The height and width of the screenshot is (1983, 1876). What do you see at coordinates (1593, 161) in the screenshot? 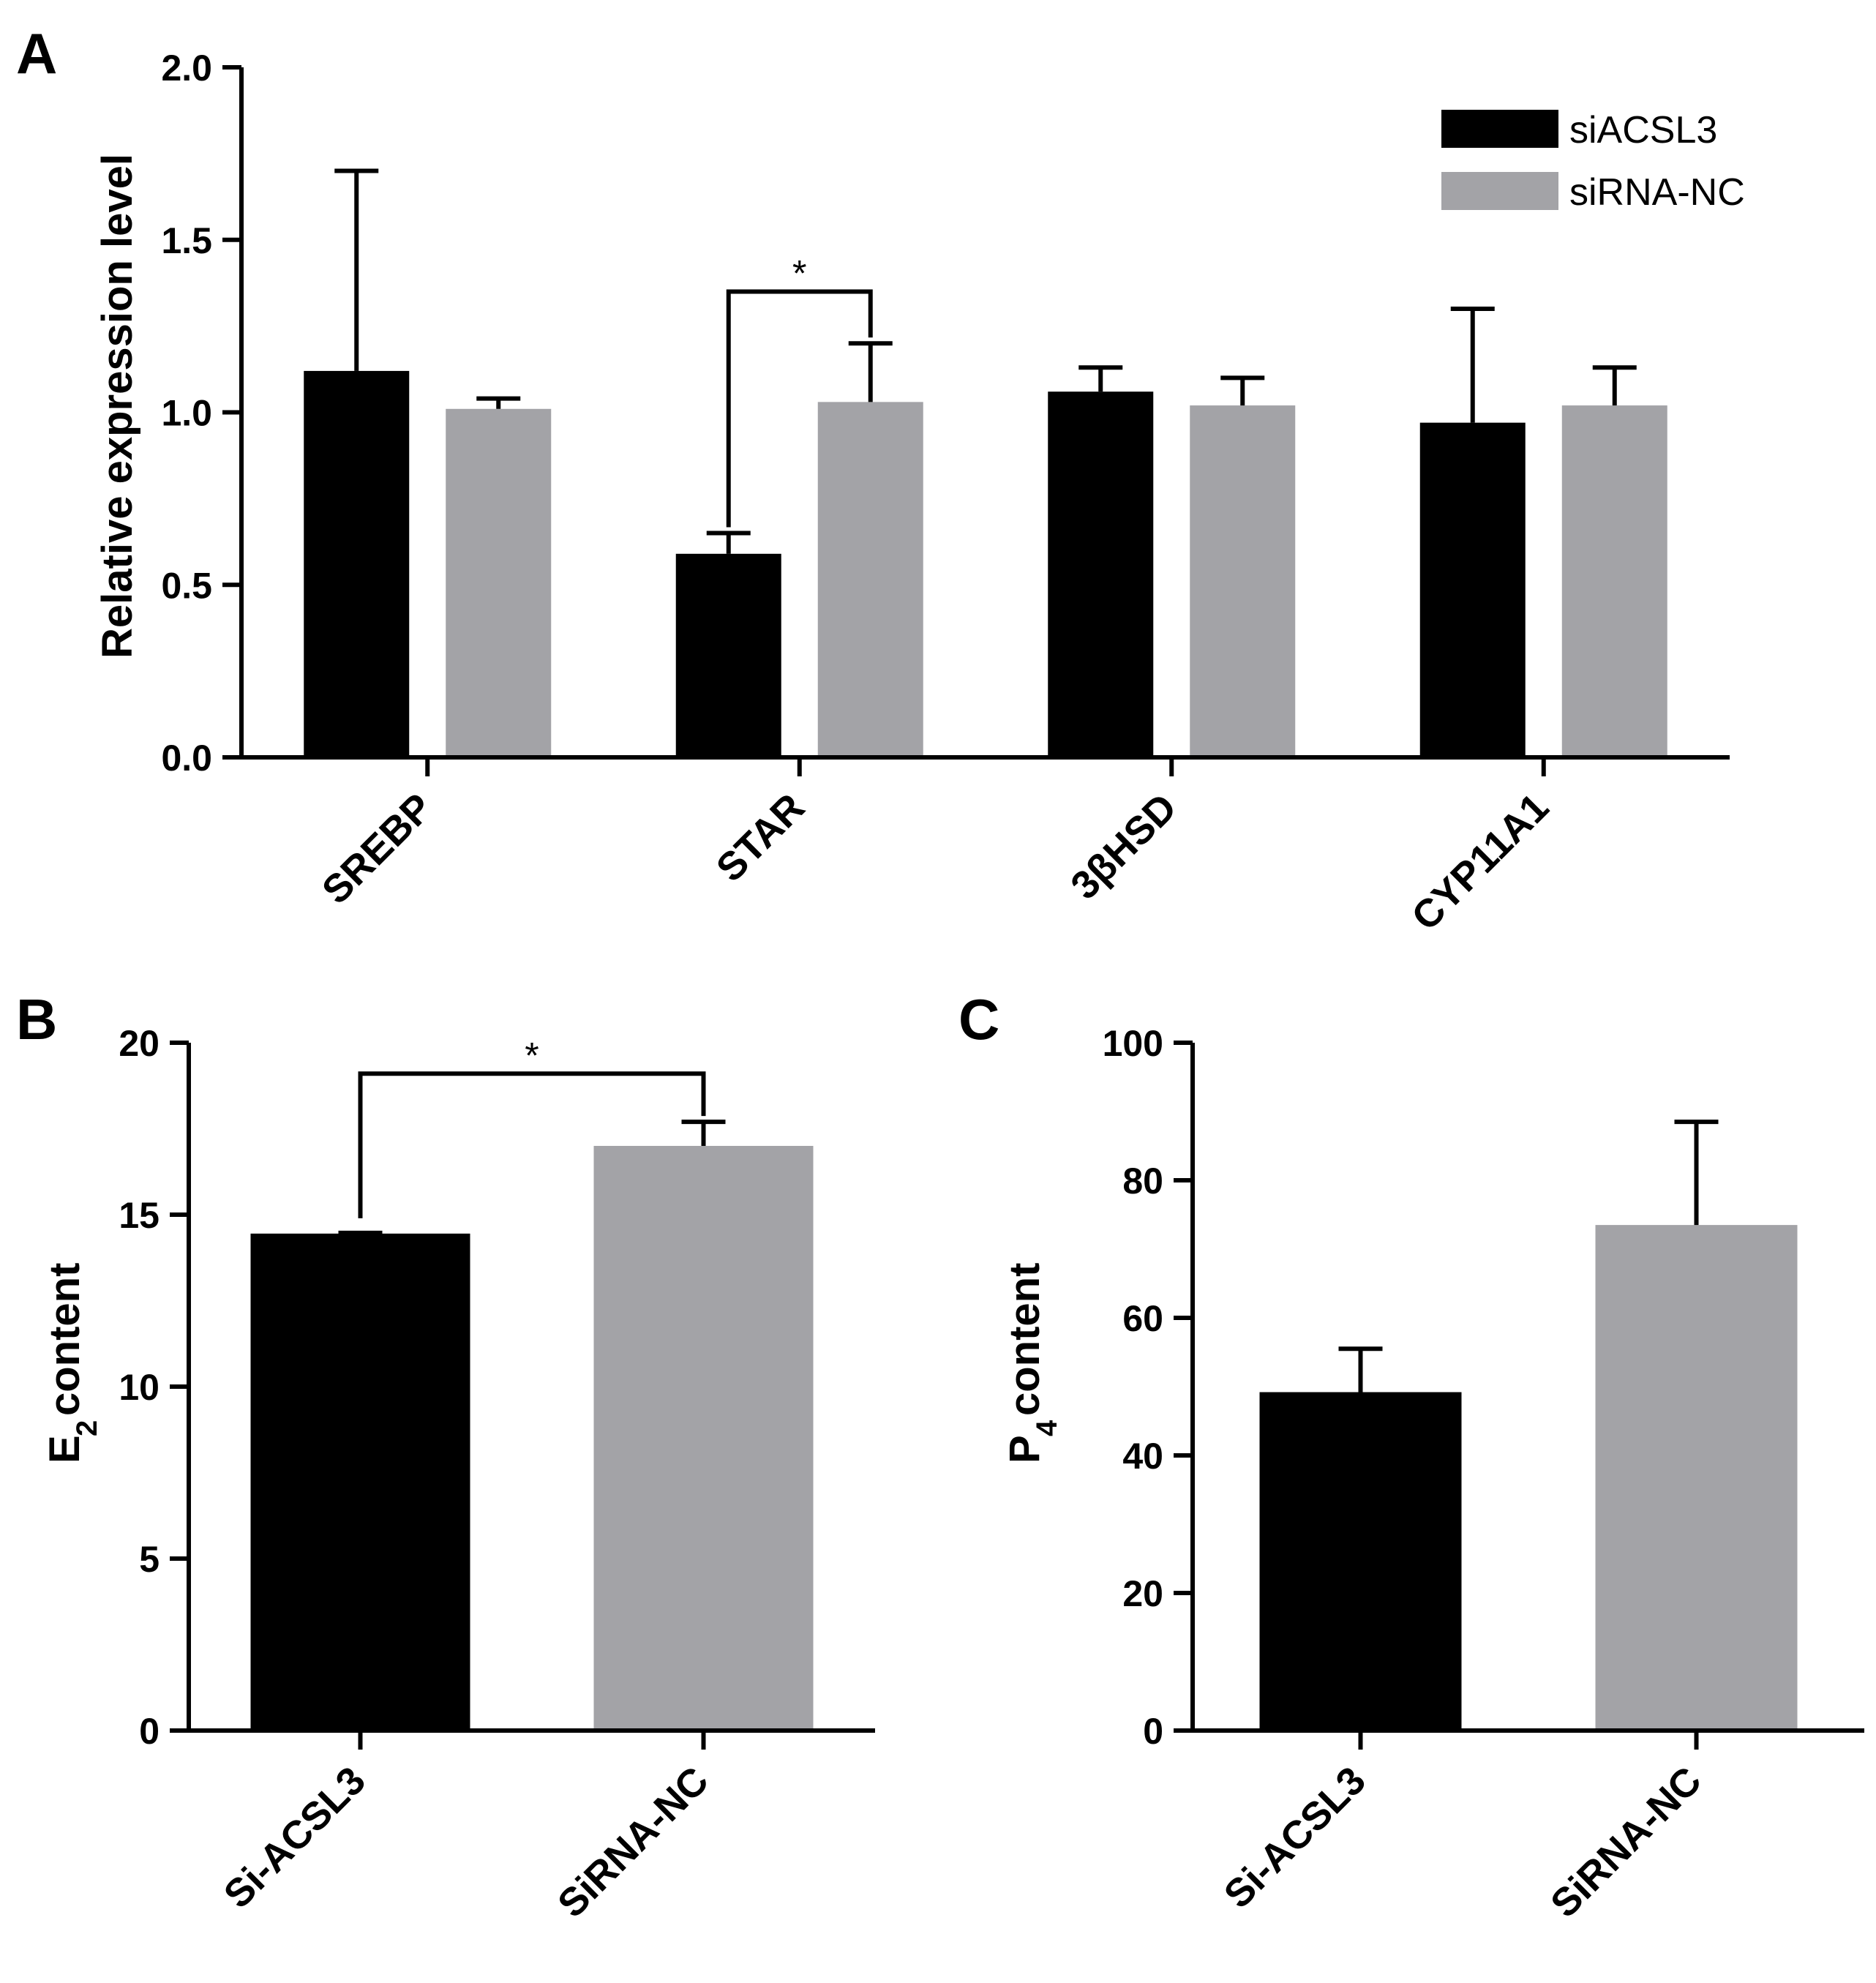
I see `panel-a-legend: siACSL3 siRNA-NC` at bounding box center [1593, 161].